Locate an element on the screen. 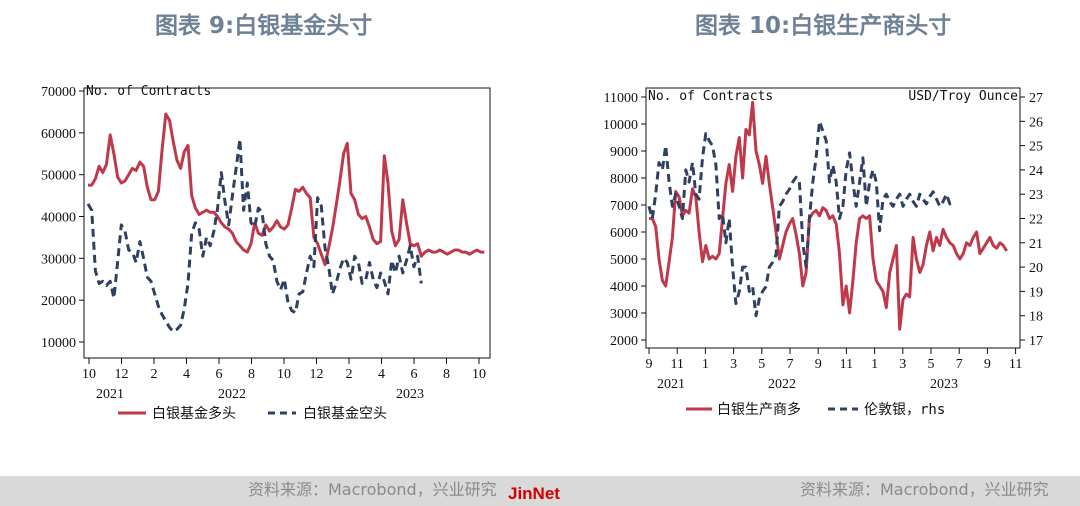 The width and height of the screenshot is (1080, 506). y-tick-label: 5000 is located at coordinates (624, 260).